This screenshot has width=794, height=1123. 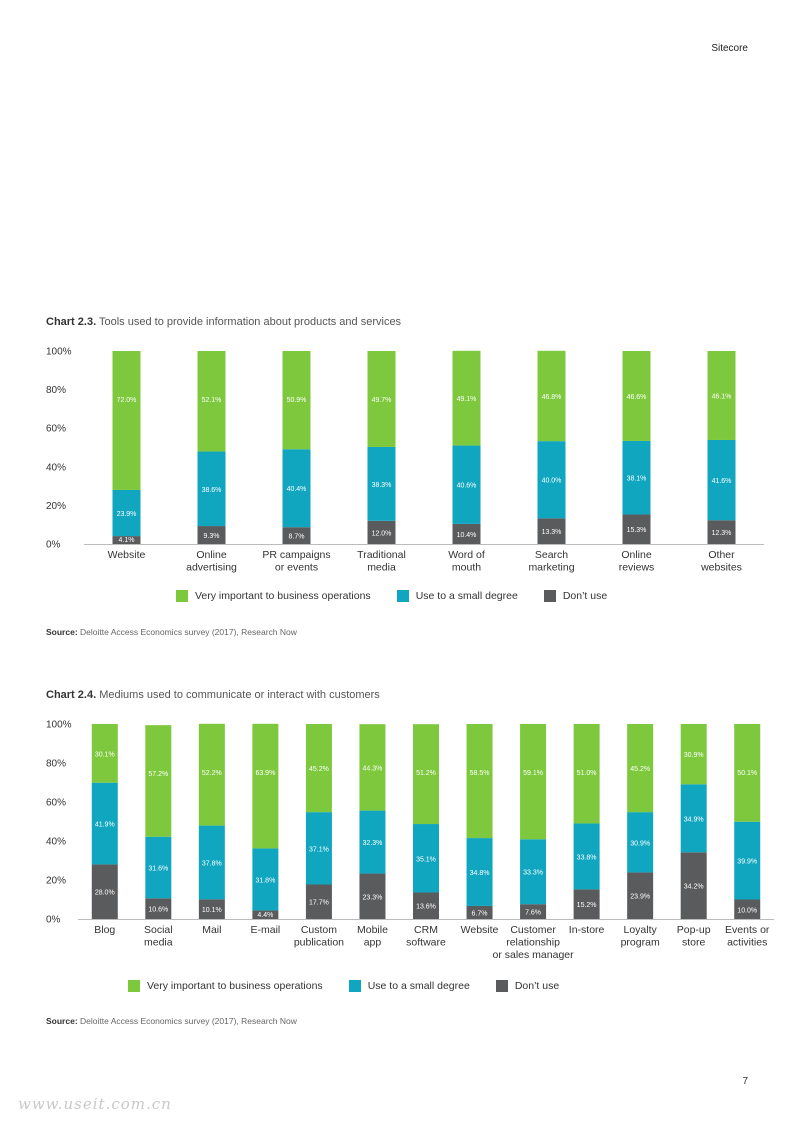 I want to click on data-label: 49.1%, so click(x=467, y=399).